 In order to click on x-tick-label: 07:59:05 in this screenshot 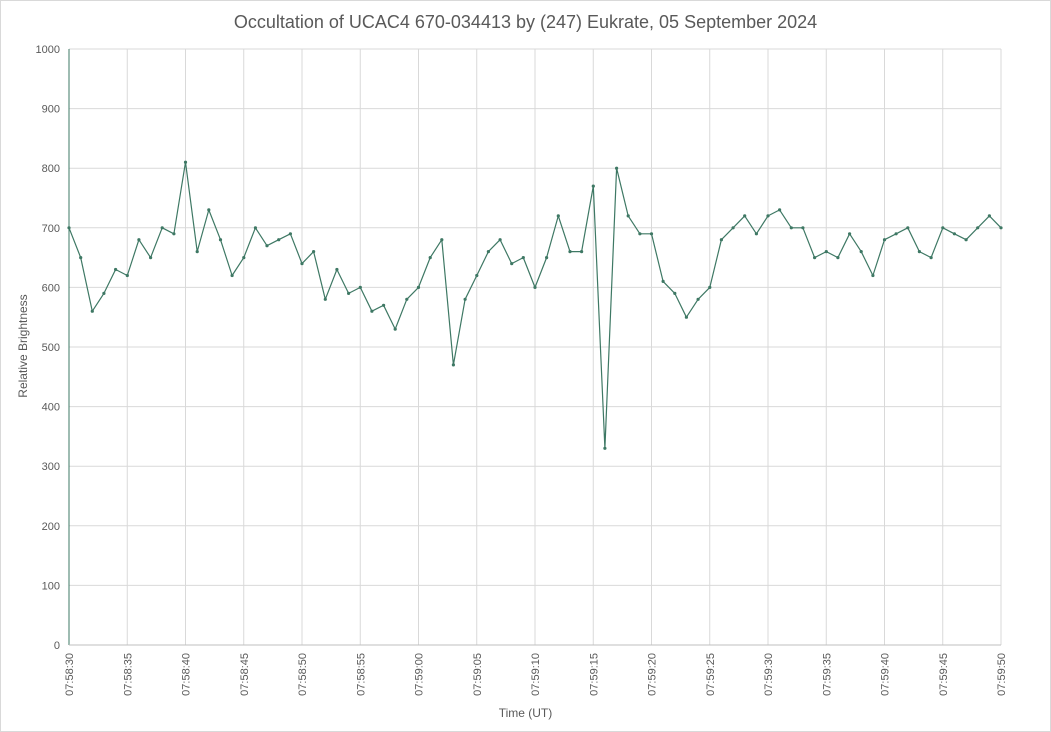, I will do `click(478, 674)`.